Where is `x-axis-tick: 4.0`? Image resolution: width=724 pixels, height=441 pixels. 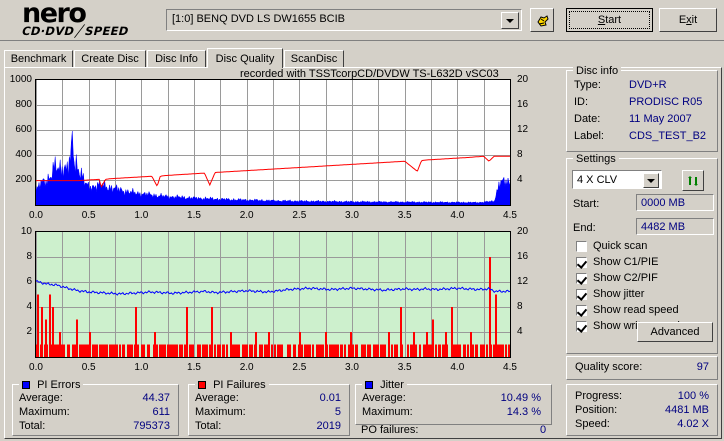 x-axis-tick: 4.0 is located at coordinates (457, 215).